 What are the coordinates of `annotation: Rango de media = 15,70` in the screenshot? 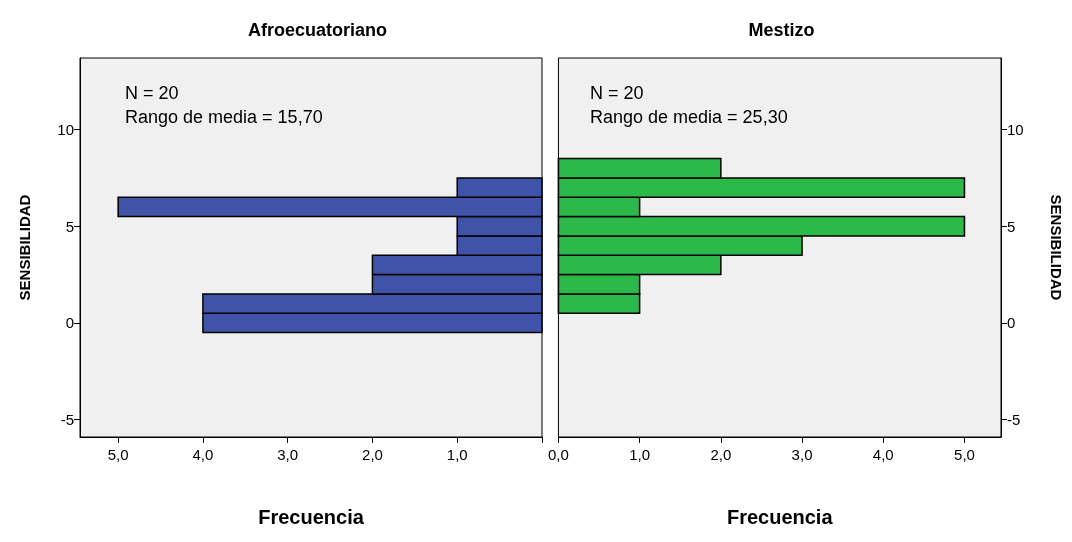 It's located at (224, 117).